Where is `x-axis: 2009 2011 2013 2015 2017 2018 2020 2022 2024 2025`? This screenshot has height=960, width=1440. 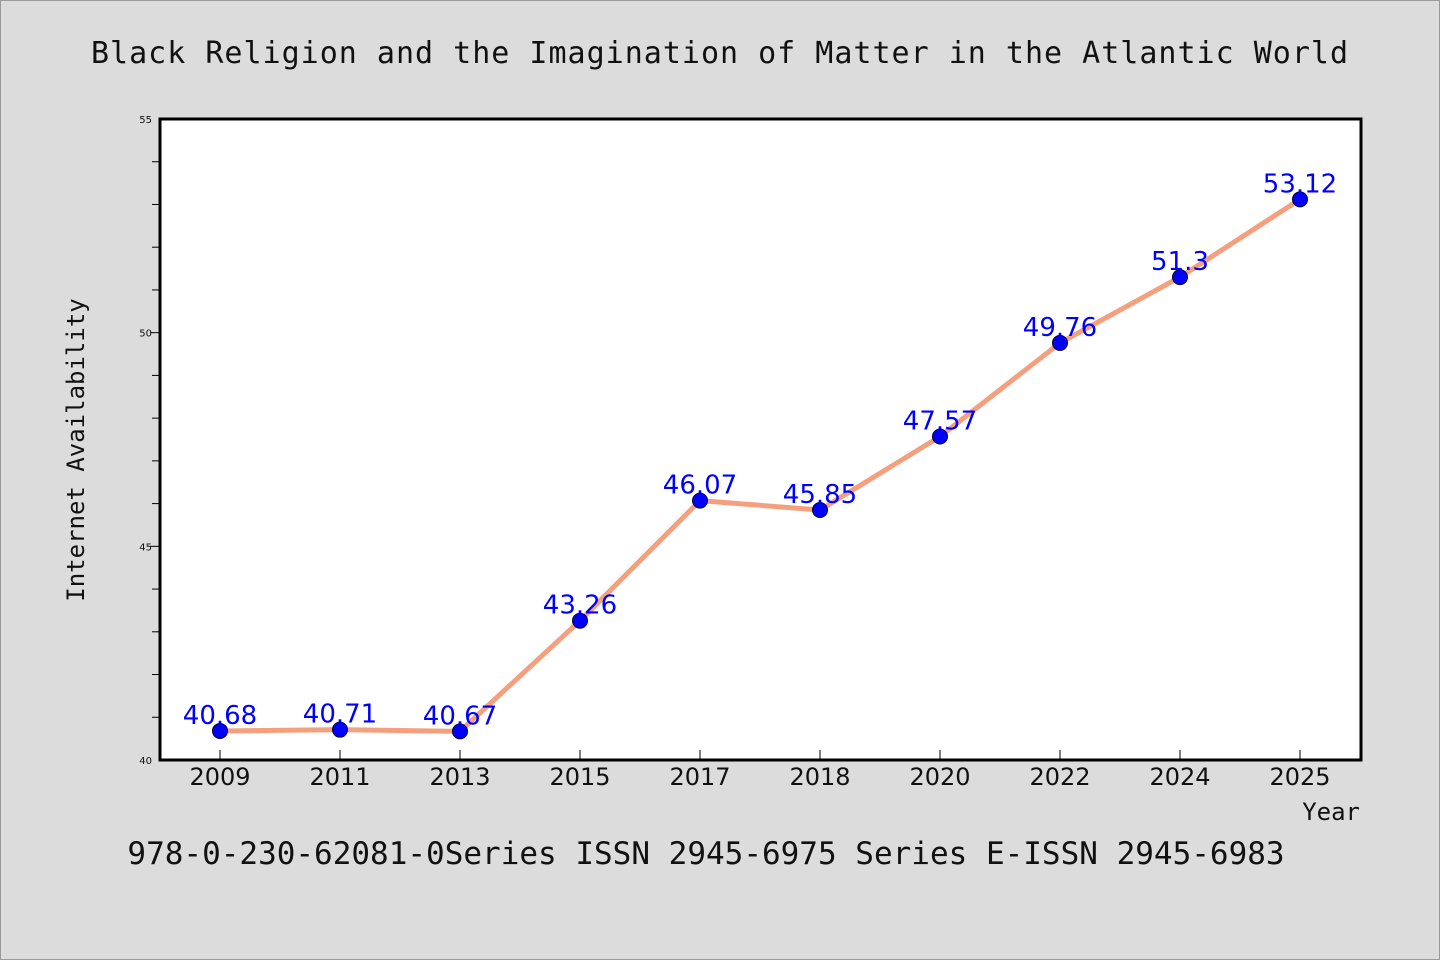
x-axis: 2009 2011 2013 2015 2017 2018 2020 2022 2024 2025 is located at coordinates (760, 770).